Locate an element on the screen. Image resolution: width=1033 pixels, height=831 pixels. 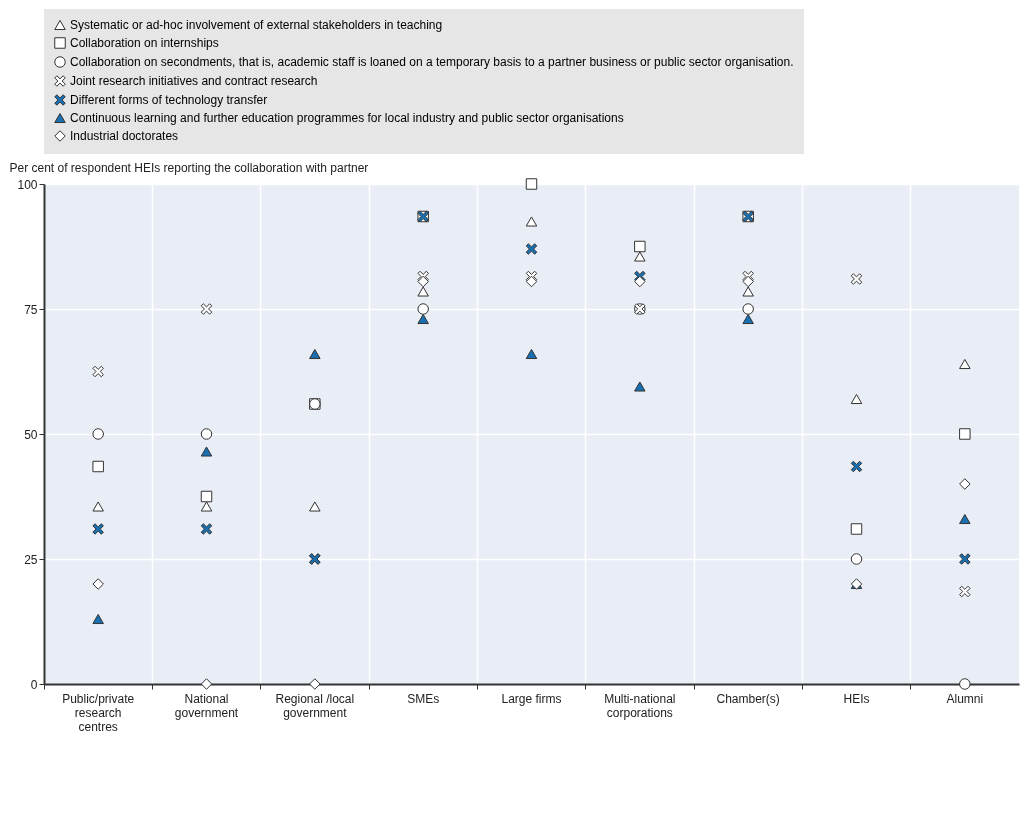
y-tick-label: 75 is located at coordinates (31, 309).